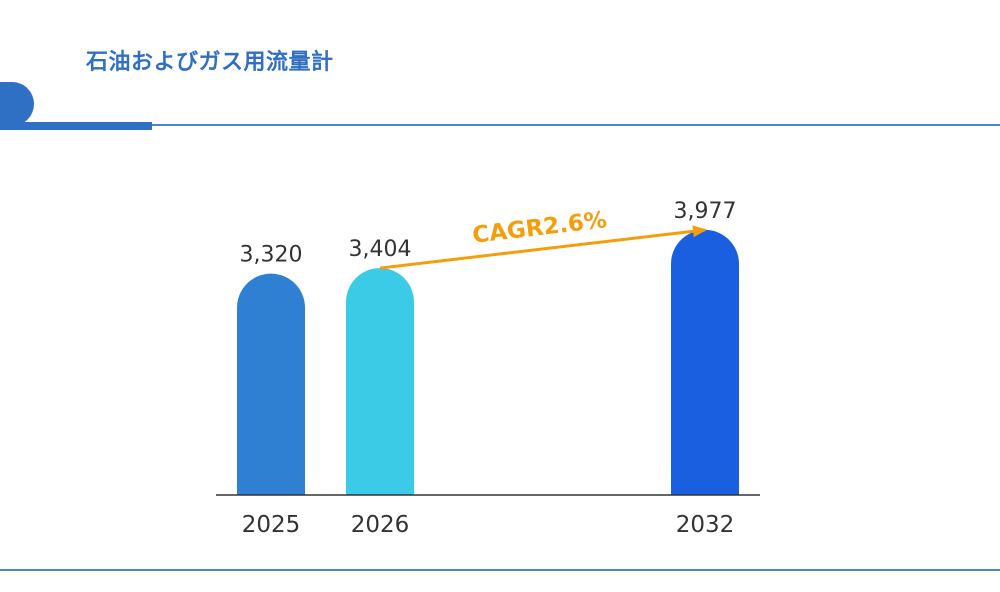 The image size is (1000, 592). I want to click on category-label-2026: 2026, so click(380, 525).